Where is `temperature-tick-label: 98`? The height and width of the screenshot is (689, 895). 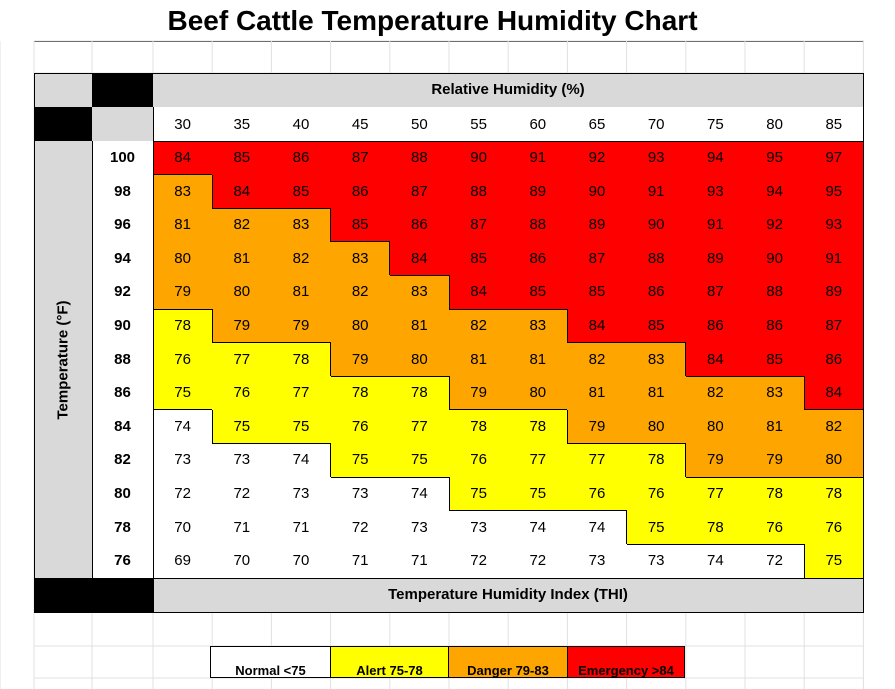 temperature-tick-label: 98 is located at coordinates (122, 191).